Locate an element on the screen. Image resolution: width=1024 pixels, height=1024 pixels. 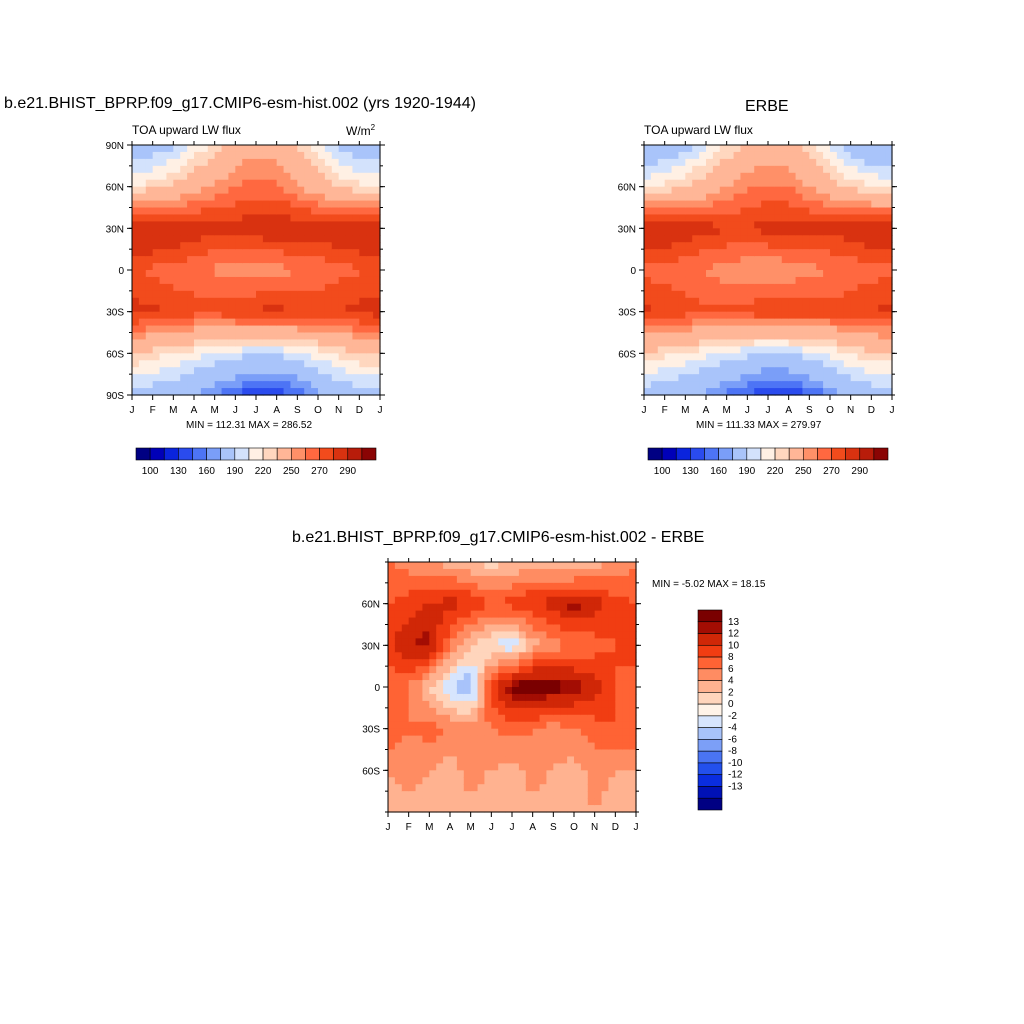
colorbar-1-swatch is located at coordinates (143, 454).